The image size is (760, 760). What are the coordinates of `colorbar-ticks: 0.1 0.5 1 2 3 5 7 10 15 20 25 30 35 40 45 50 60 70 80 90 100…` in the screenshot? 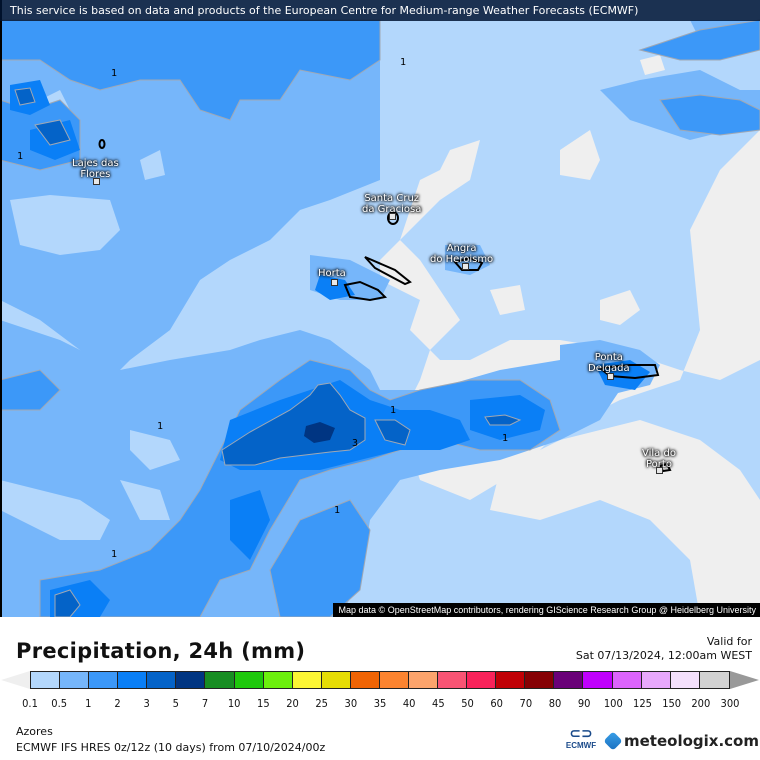 It's located at (380, 704).